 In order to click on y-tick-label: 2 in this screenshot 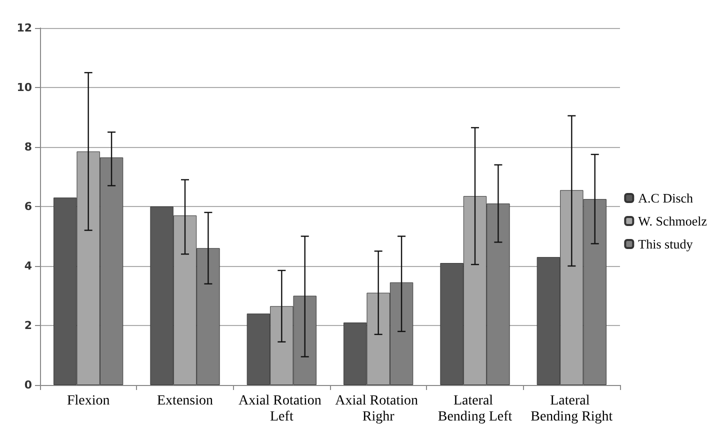, I will do `click(28, 325)`.